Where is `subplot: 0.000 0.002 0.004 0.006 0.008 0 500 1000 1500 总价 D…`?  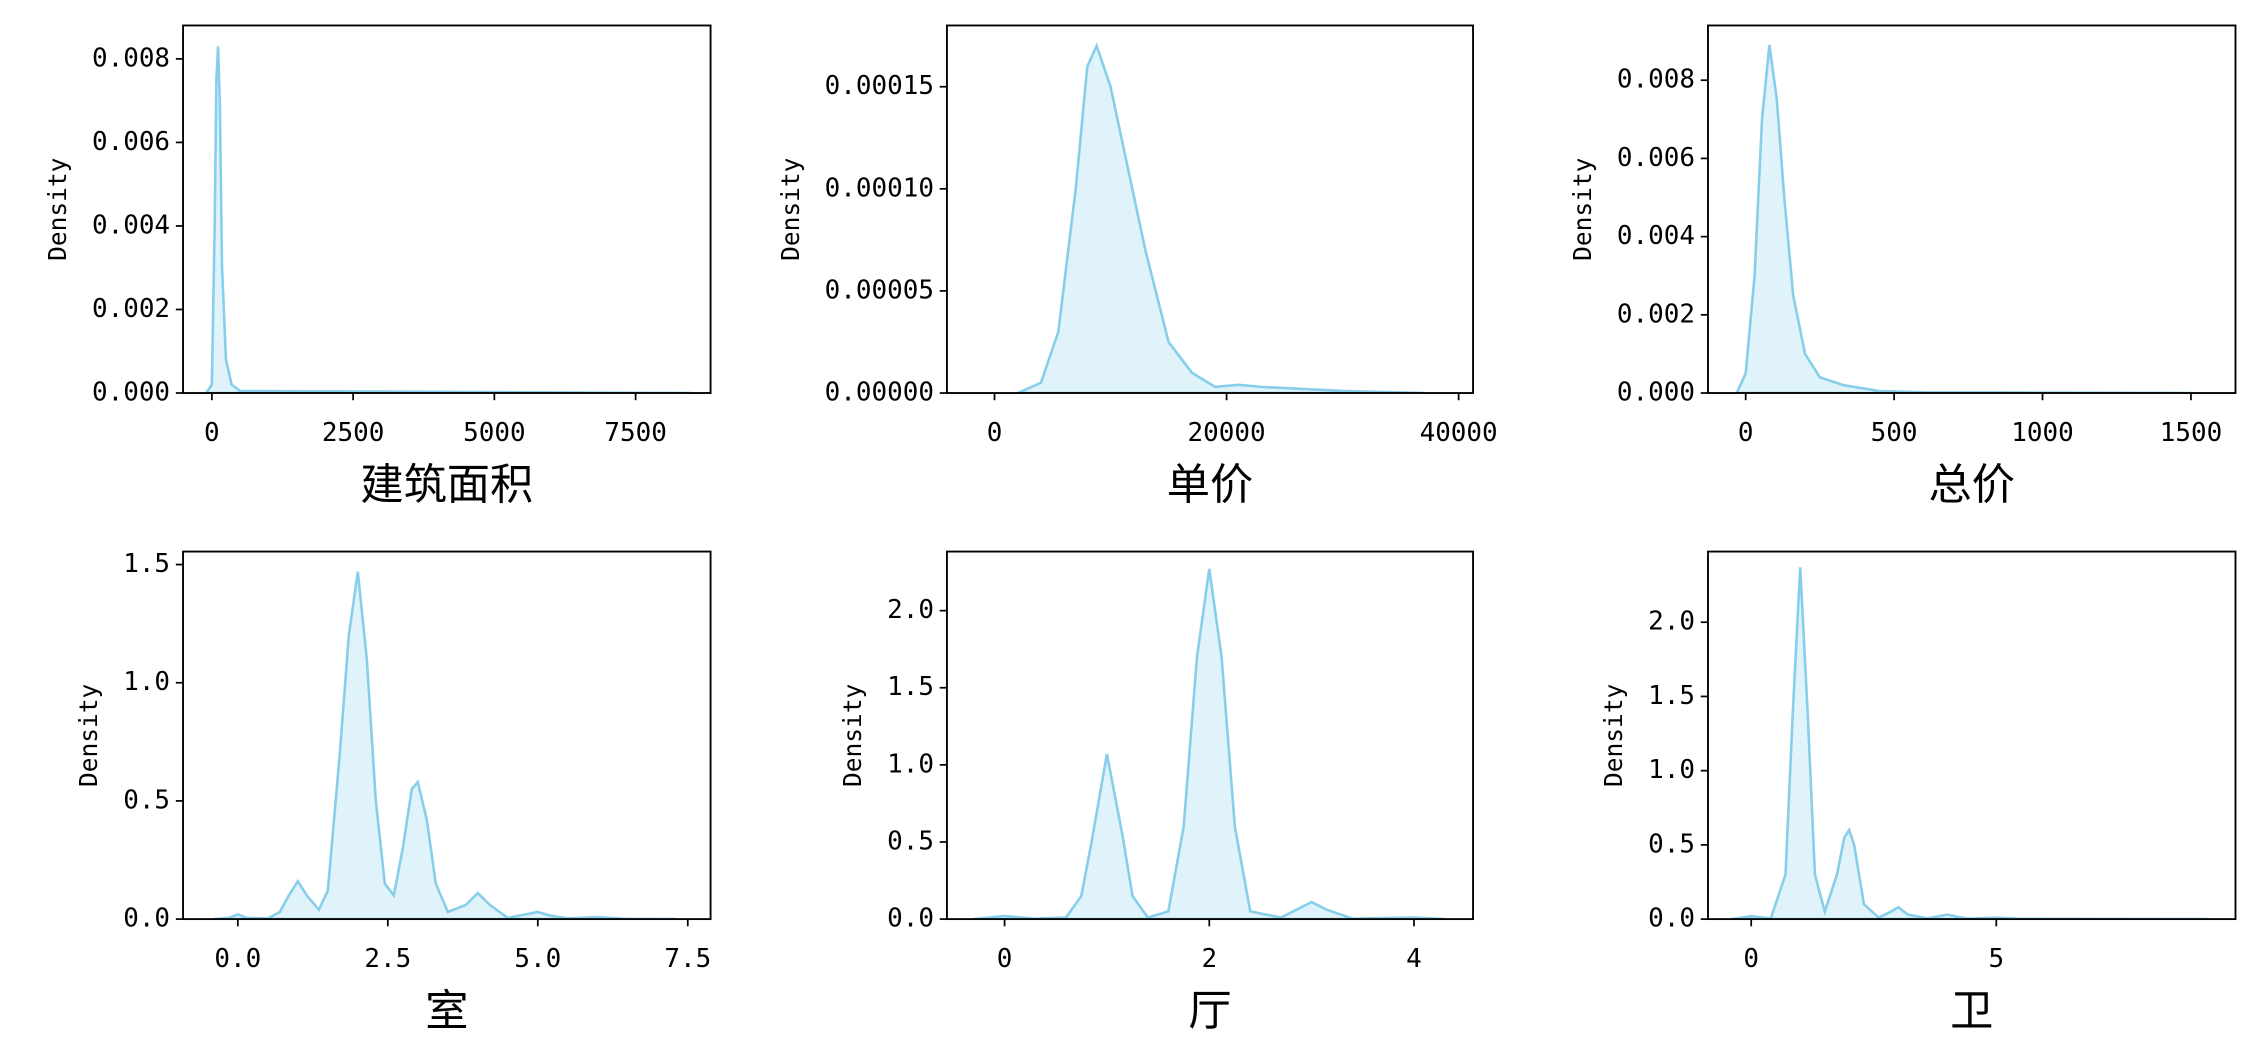
subplot: 0.000 0.002 0.004 0.006 0.008 0 500 1000 1500 总价 D… is located at coordinates (1902, 267).